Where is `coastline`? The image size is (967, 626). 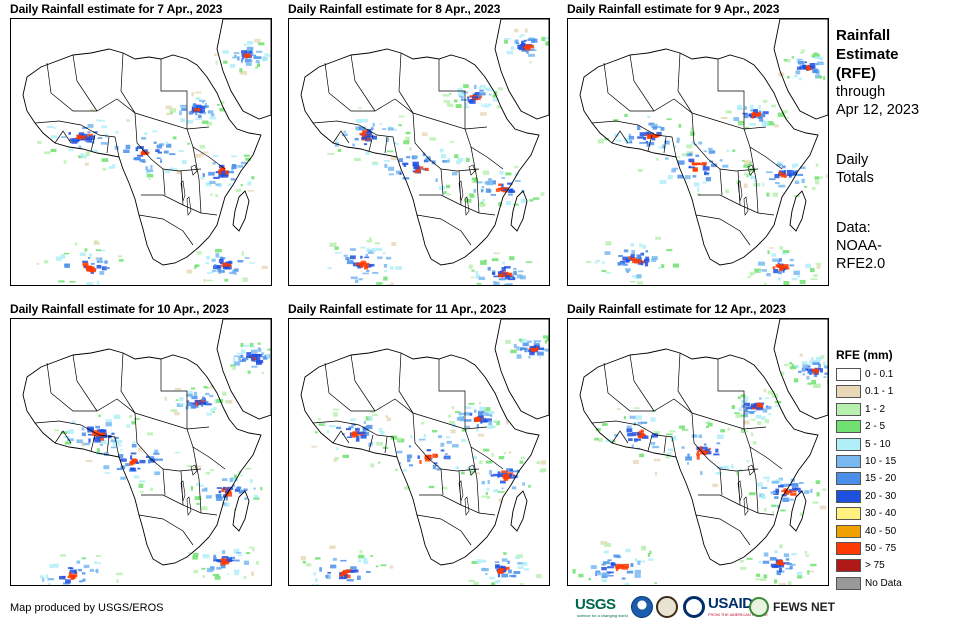
coastline is located at coordinates (798, 511).